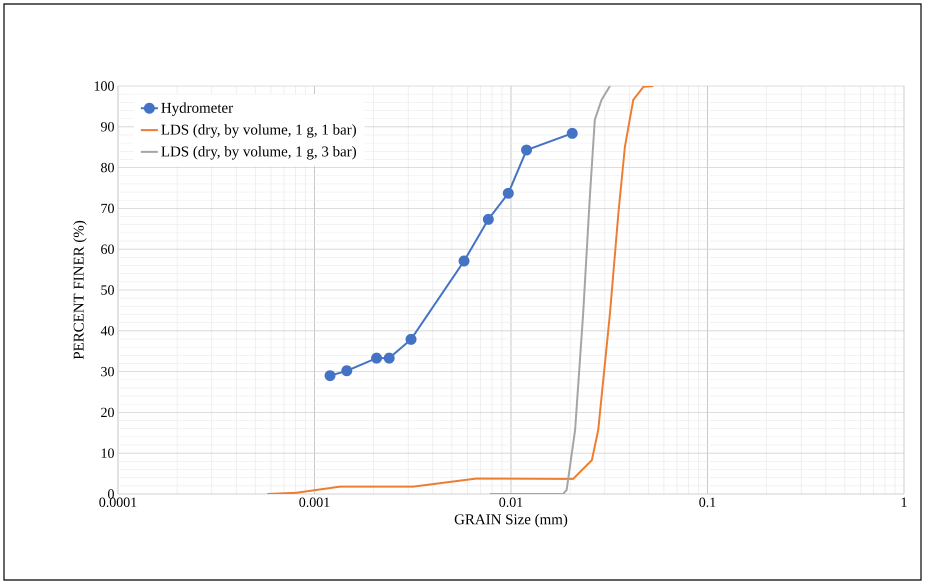 This screenshot has width=925, height=584. What do you see at coordinates (511, 521) in the screenshot?
I see `x-axis-title: GRAIN Size (mm)` at bounding box center [511, 521].